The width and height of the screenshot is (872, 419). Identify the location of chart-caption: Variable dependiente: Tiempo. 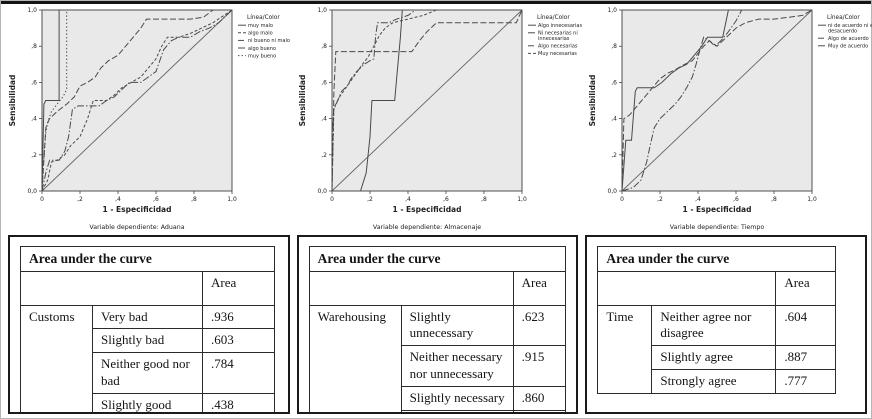
(717, 227).